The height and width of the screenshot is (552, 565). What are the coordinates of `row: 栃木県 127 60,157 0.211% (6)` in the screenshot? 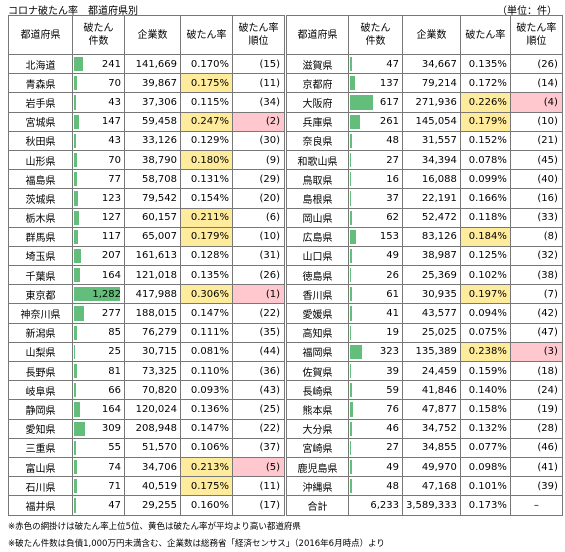 It's located at (146, 217).